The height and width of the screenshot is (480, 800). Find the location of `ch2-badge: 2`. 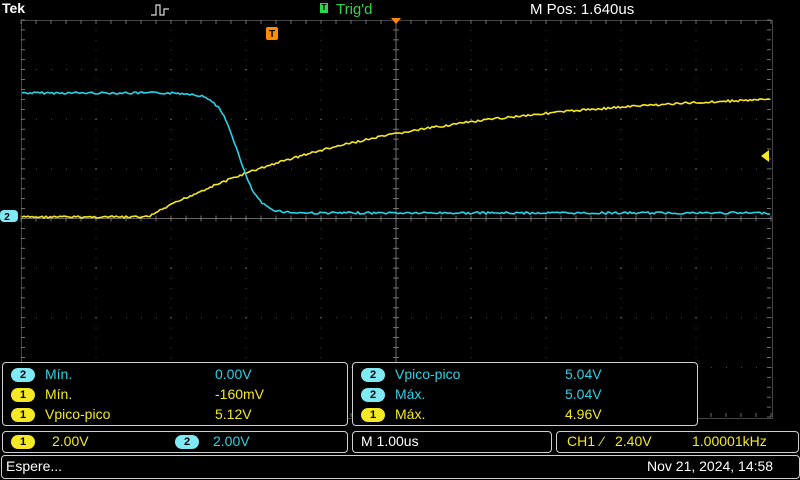

ch2-badge: 2 is located at coordinates (187, 442).